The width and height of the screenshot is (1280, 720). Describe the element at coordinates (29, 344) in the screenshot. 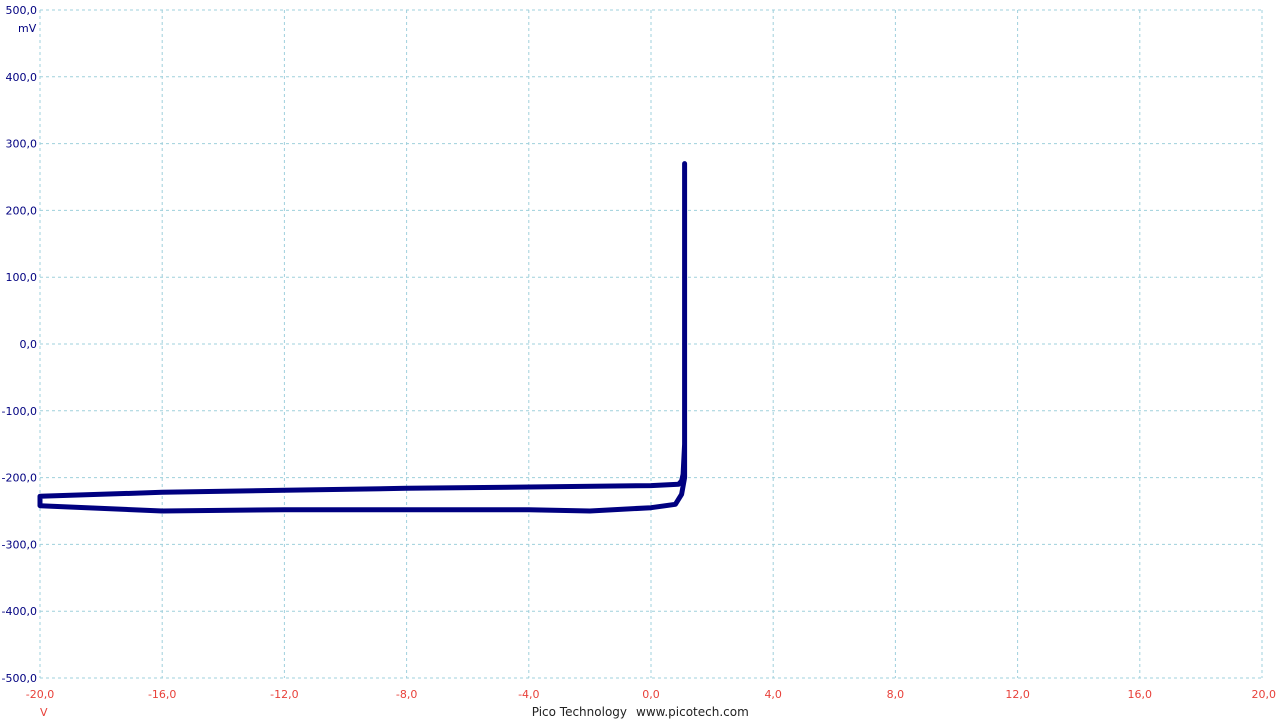

I see `y-tick-label: 0,0` at that location.